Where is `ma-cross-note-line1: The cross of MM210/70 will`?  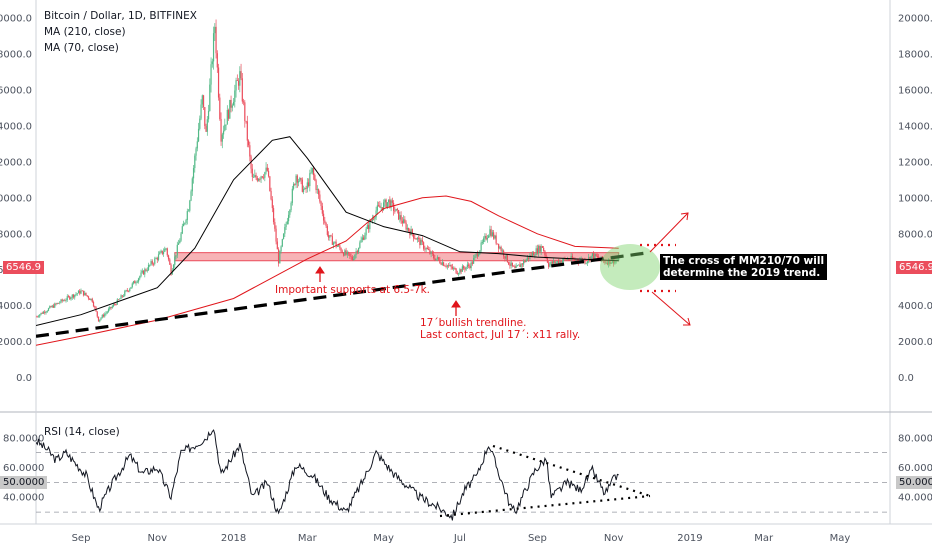 ma-cross-note-line1: The cross of MM210/70 will is located at coordinates (744, 261).